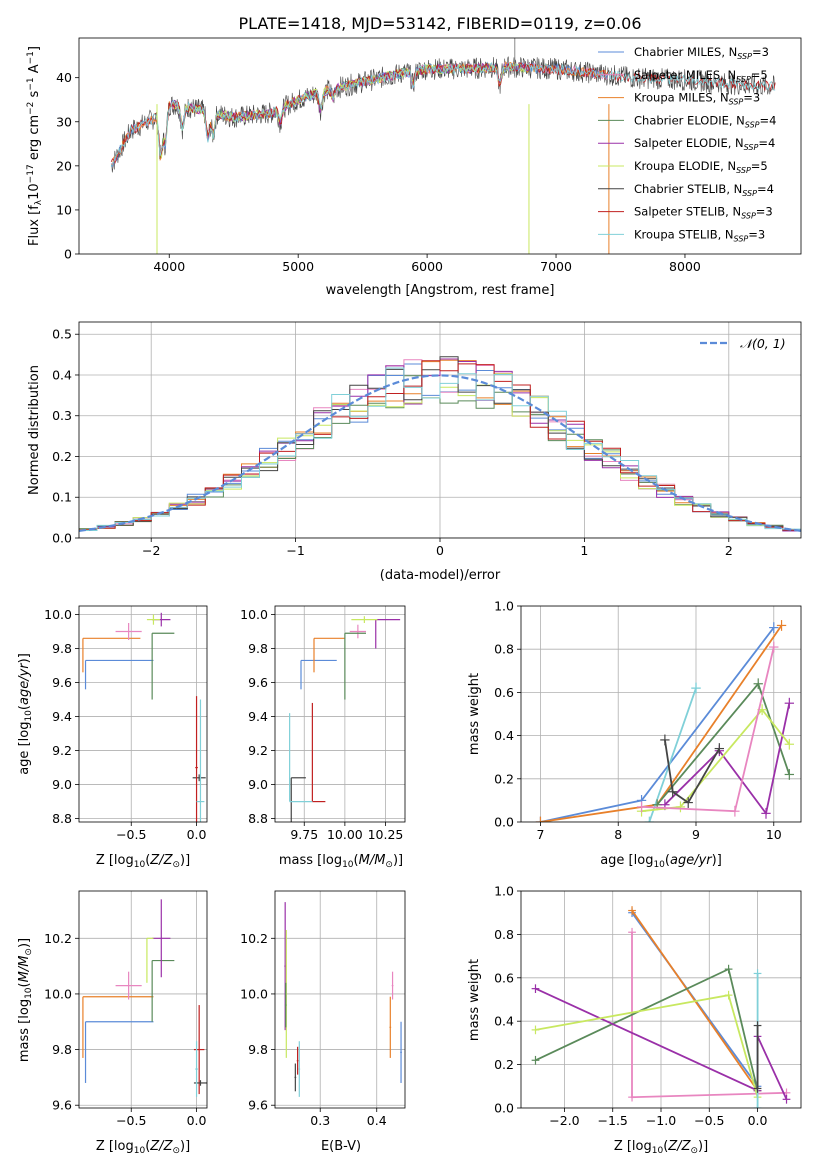 The height and width of the screenshot is (1170, 819). Describe the element at coordinates (355, 666) in the screenshot. I see `marker-chabrier-elodie` at that location.